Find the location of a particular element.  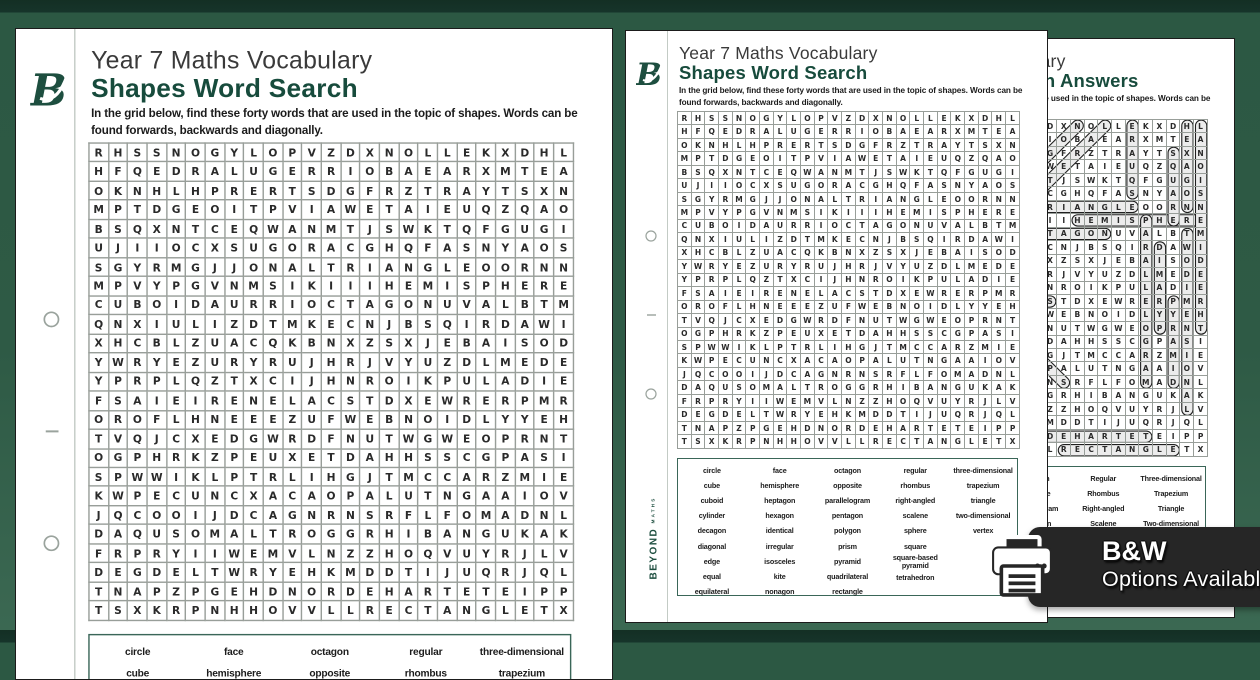

word-item: scalene is located at coordinates (915, 516).